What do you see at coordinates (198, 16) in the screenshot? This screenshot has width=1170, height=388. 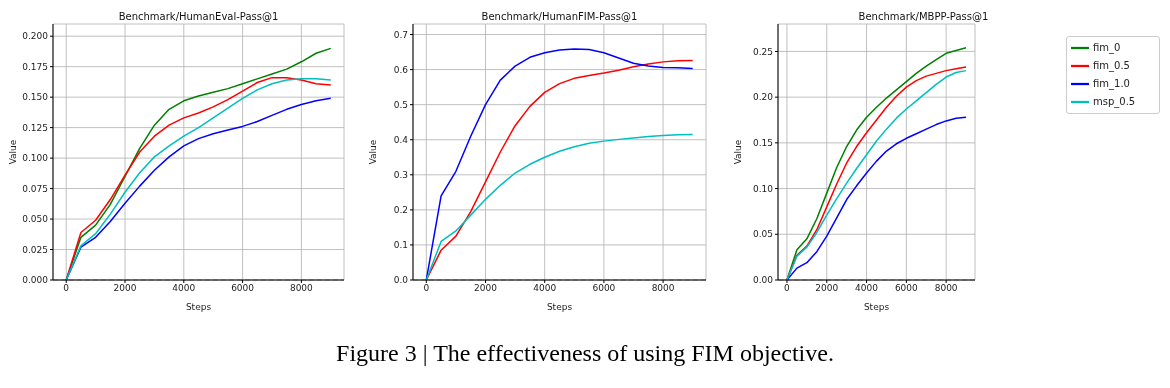 I see `chart-title: Benchmark/HumanEval-Pass@1` at bounding box center [198, 16].